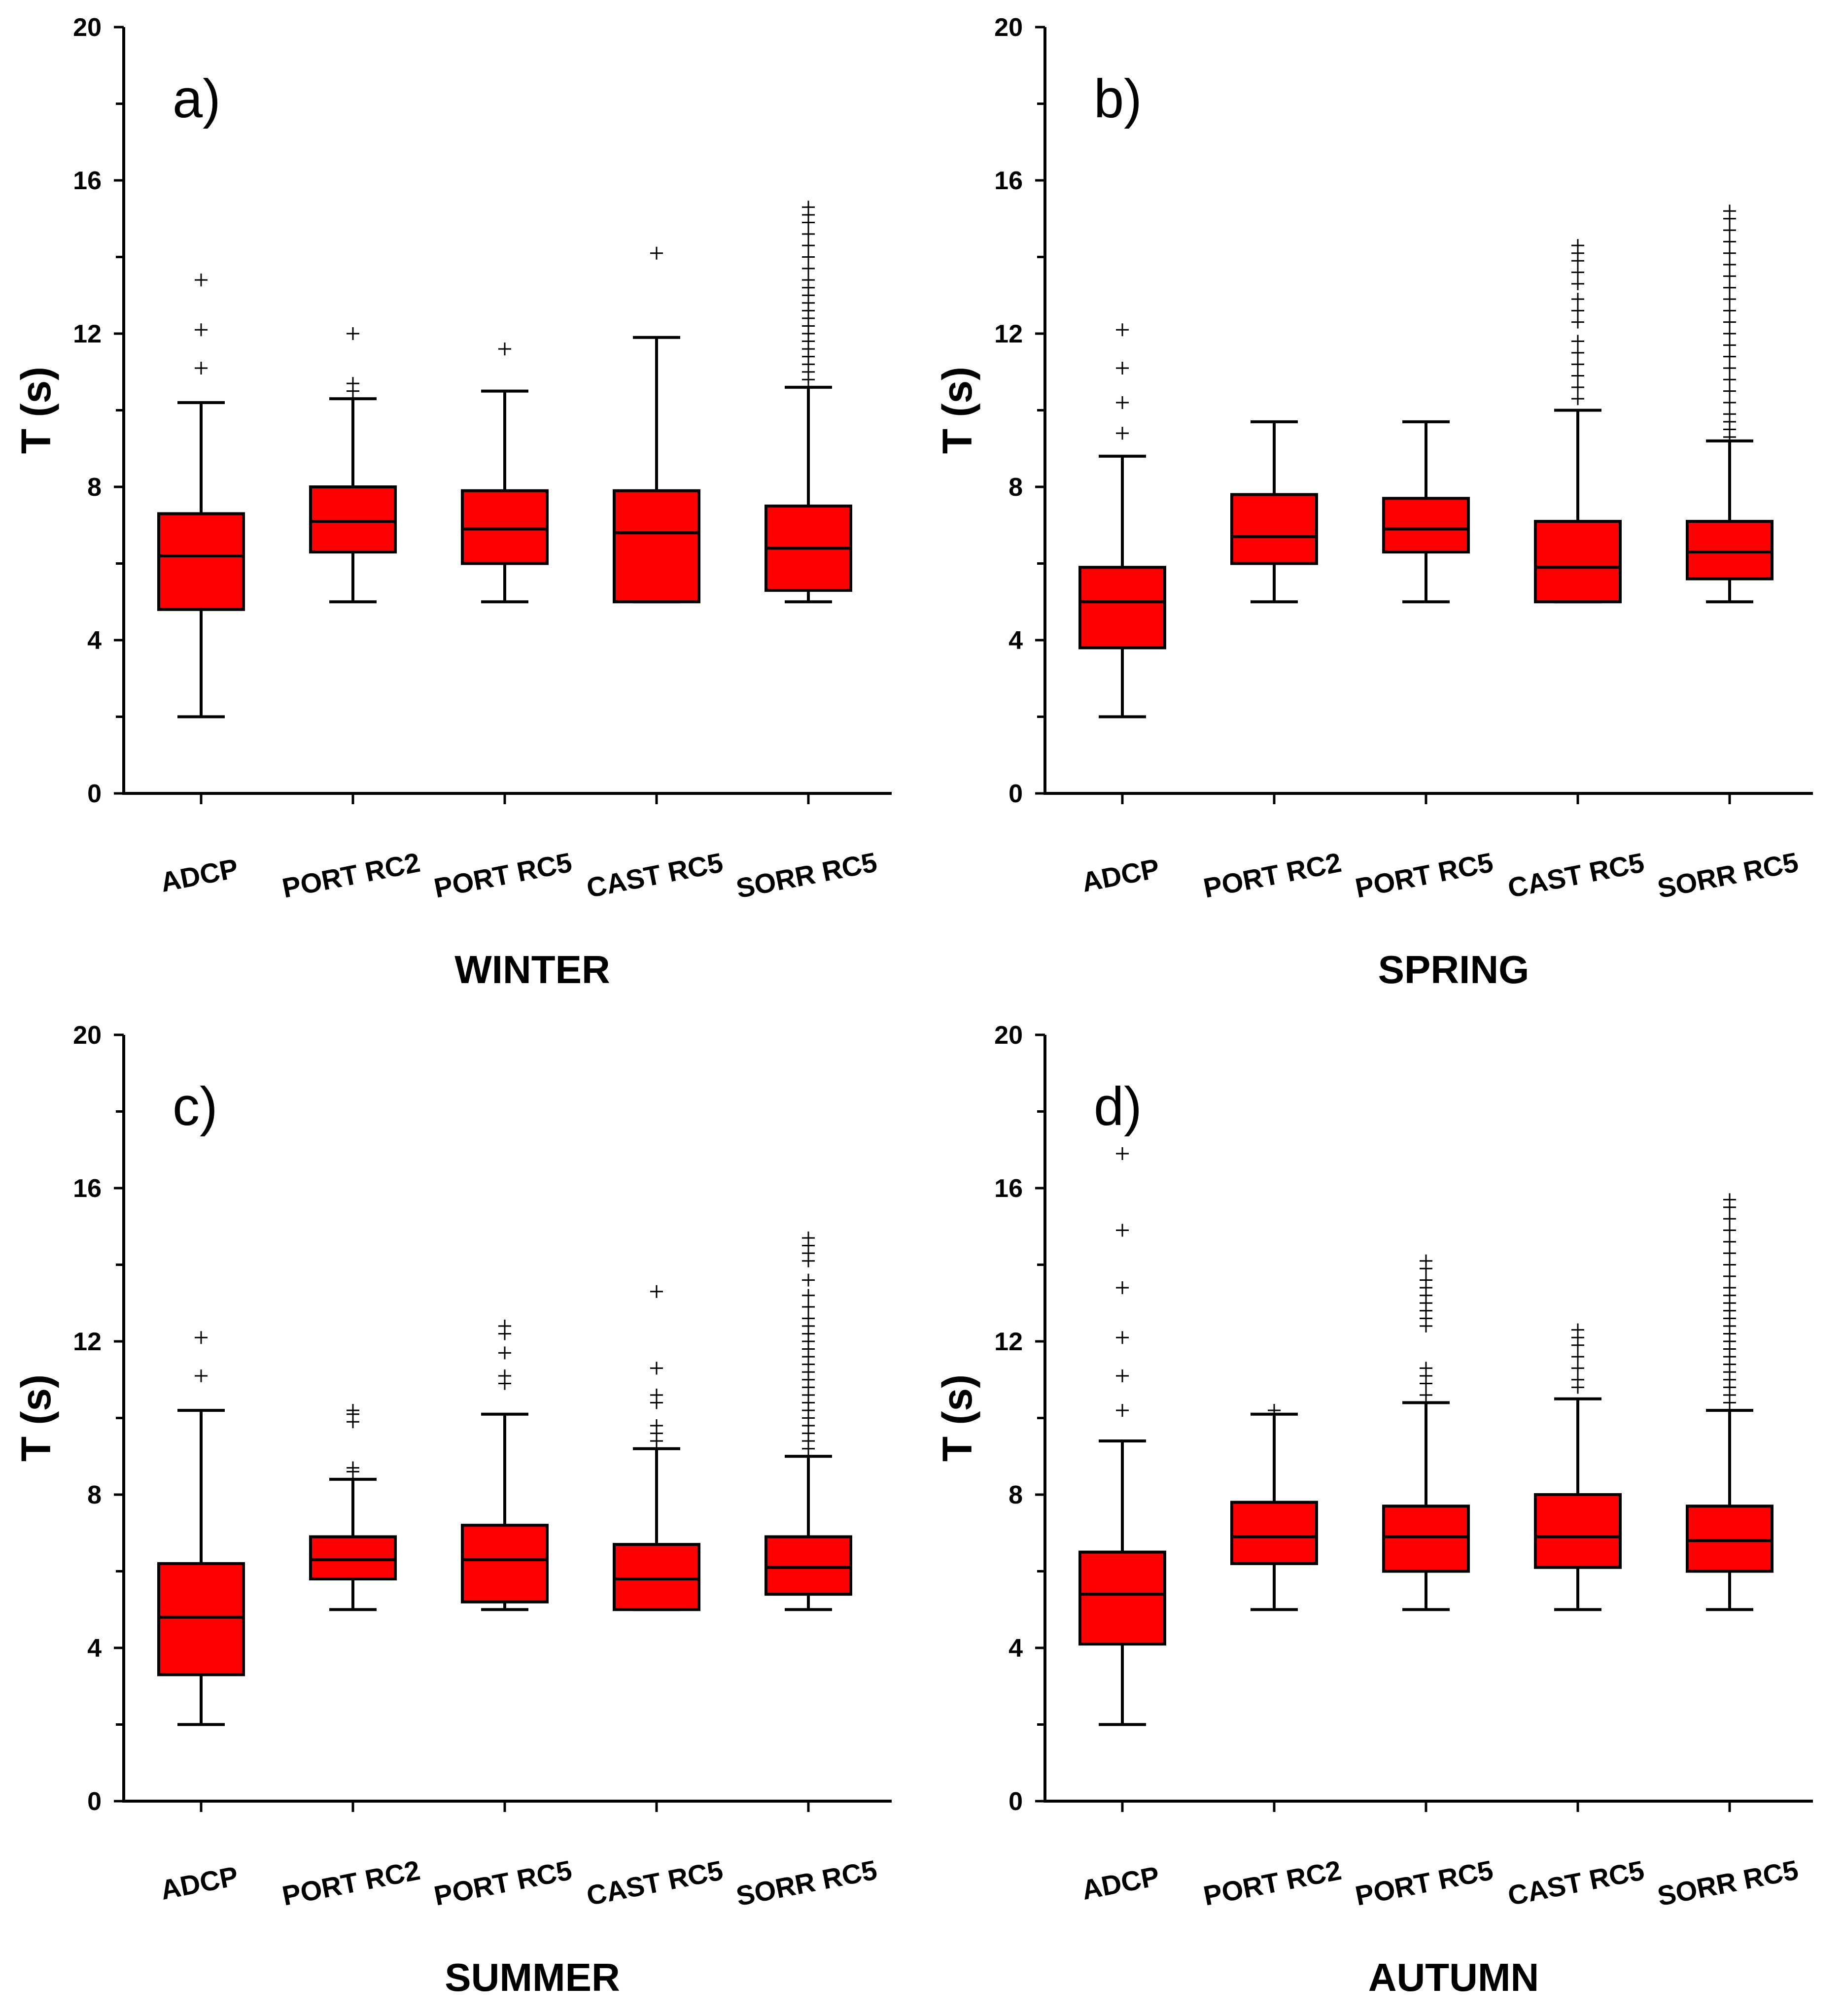 Image resolution: width=1843 pixels, height=2016 pixels. Describe the element at coordinates (1454, 970) in the screenshot. I see `season-title: SPRING` at that location.